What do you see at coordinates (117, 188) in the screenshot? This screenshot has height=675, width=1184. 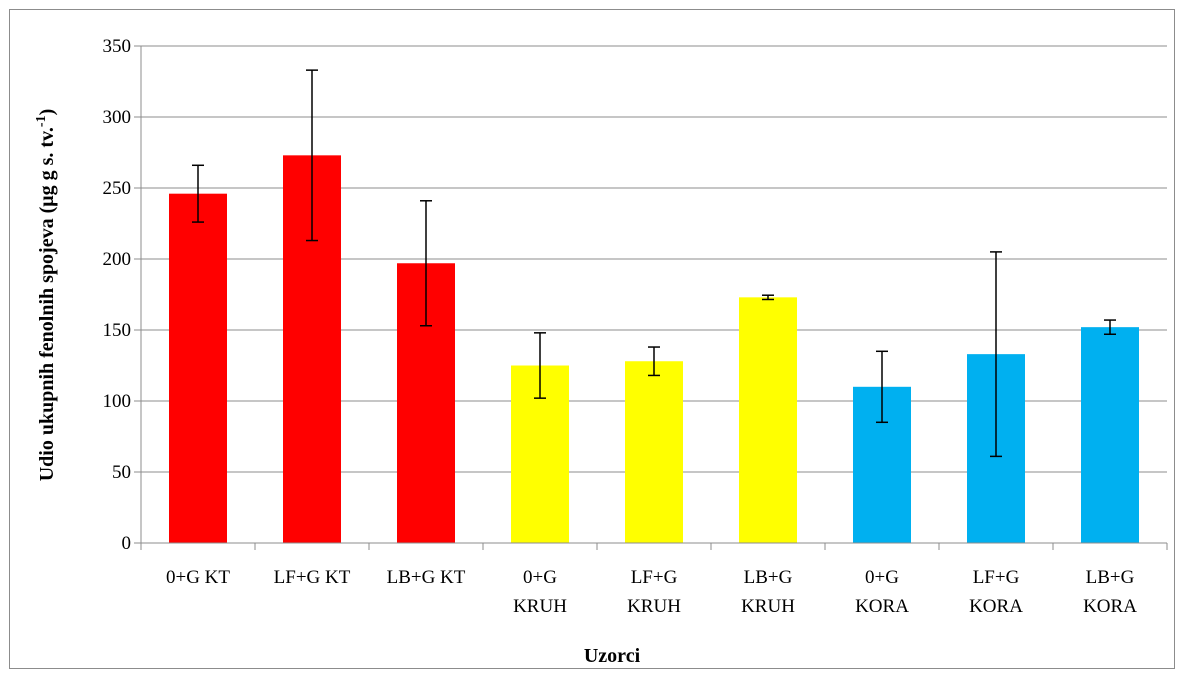 I see `y-tick-label: 250` at bounding box center [117, 188].